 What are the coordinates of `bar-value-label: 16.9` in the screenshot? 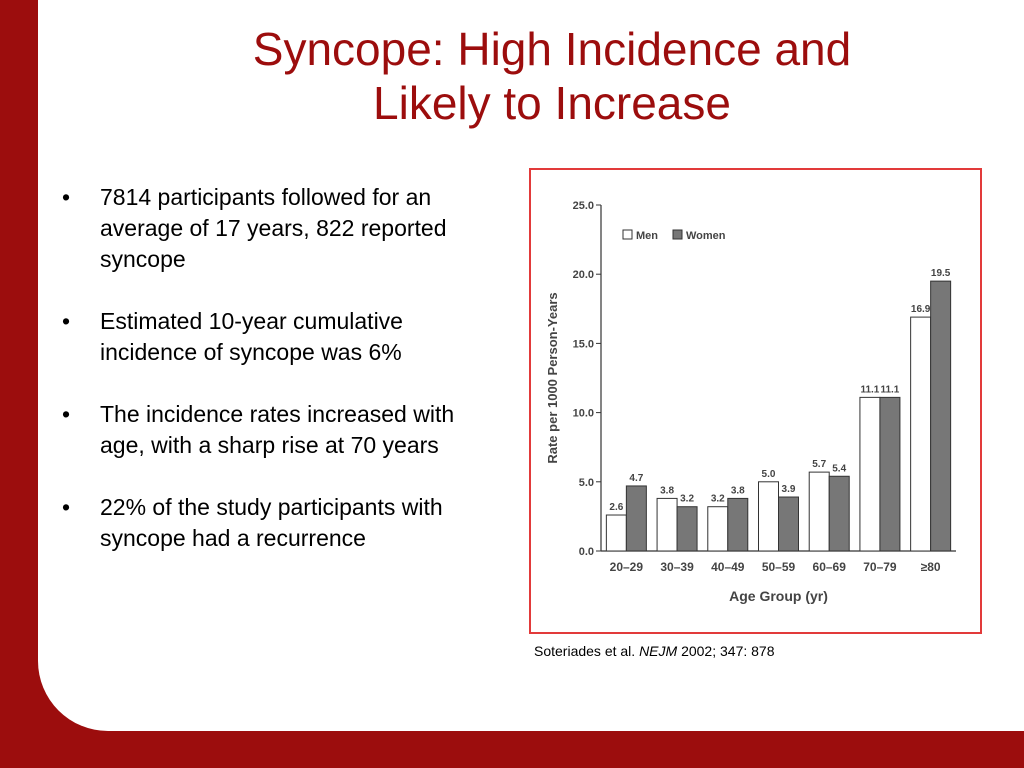 It's located at (921, 309).